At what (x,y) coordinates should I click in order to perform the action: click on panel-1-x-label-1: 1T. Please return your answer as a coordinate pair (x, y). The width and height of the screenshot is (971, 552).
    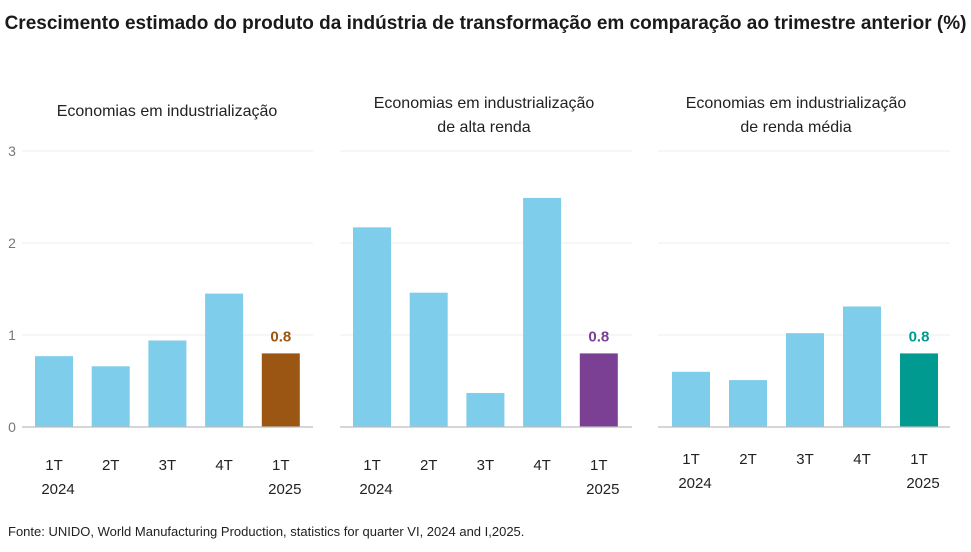
    Looking at the image, I should click on (54, 465).